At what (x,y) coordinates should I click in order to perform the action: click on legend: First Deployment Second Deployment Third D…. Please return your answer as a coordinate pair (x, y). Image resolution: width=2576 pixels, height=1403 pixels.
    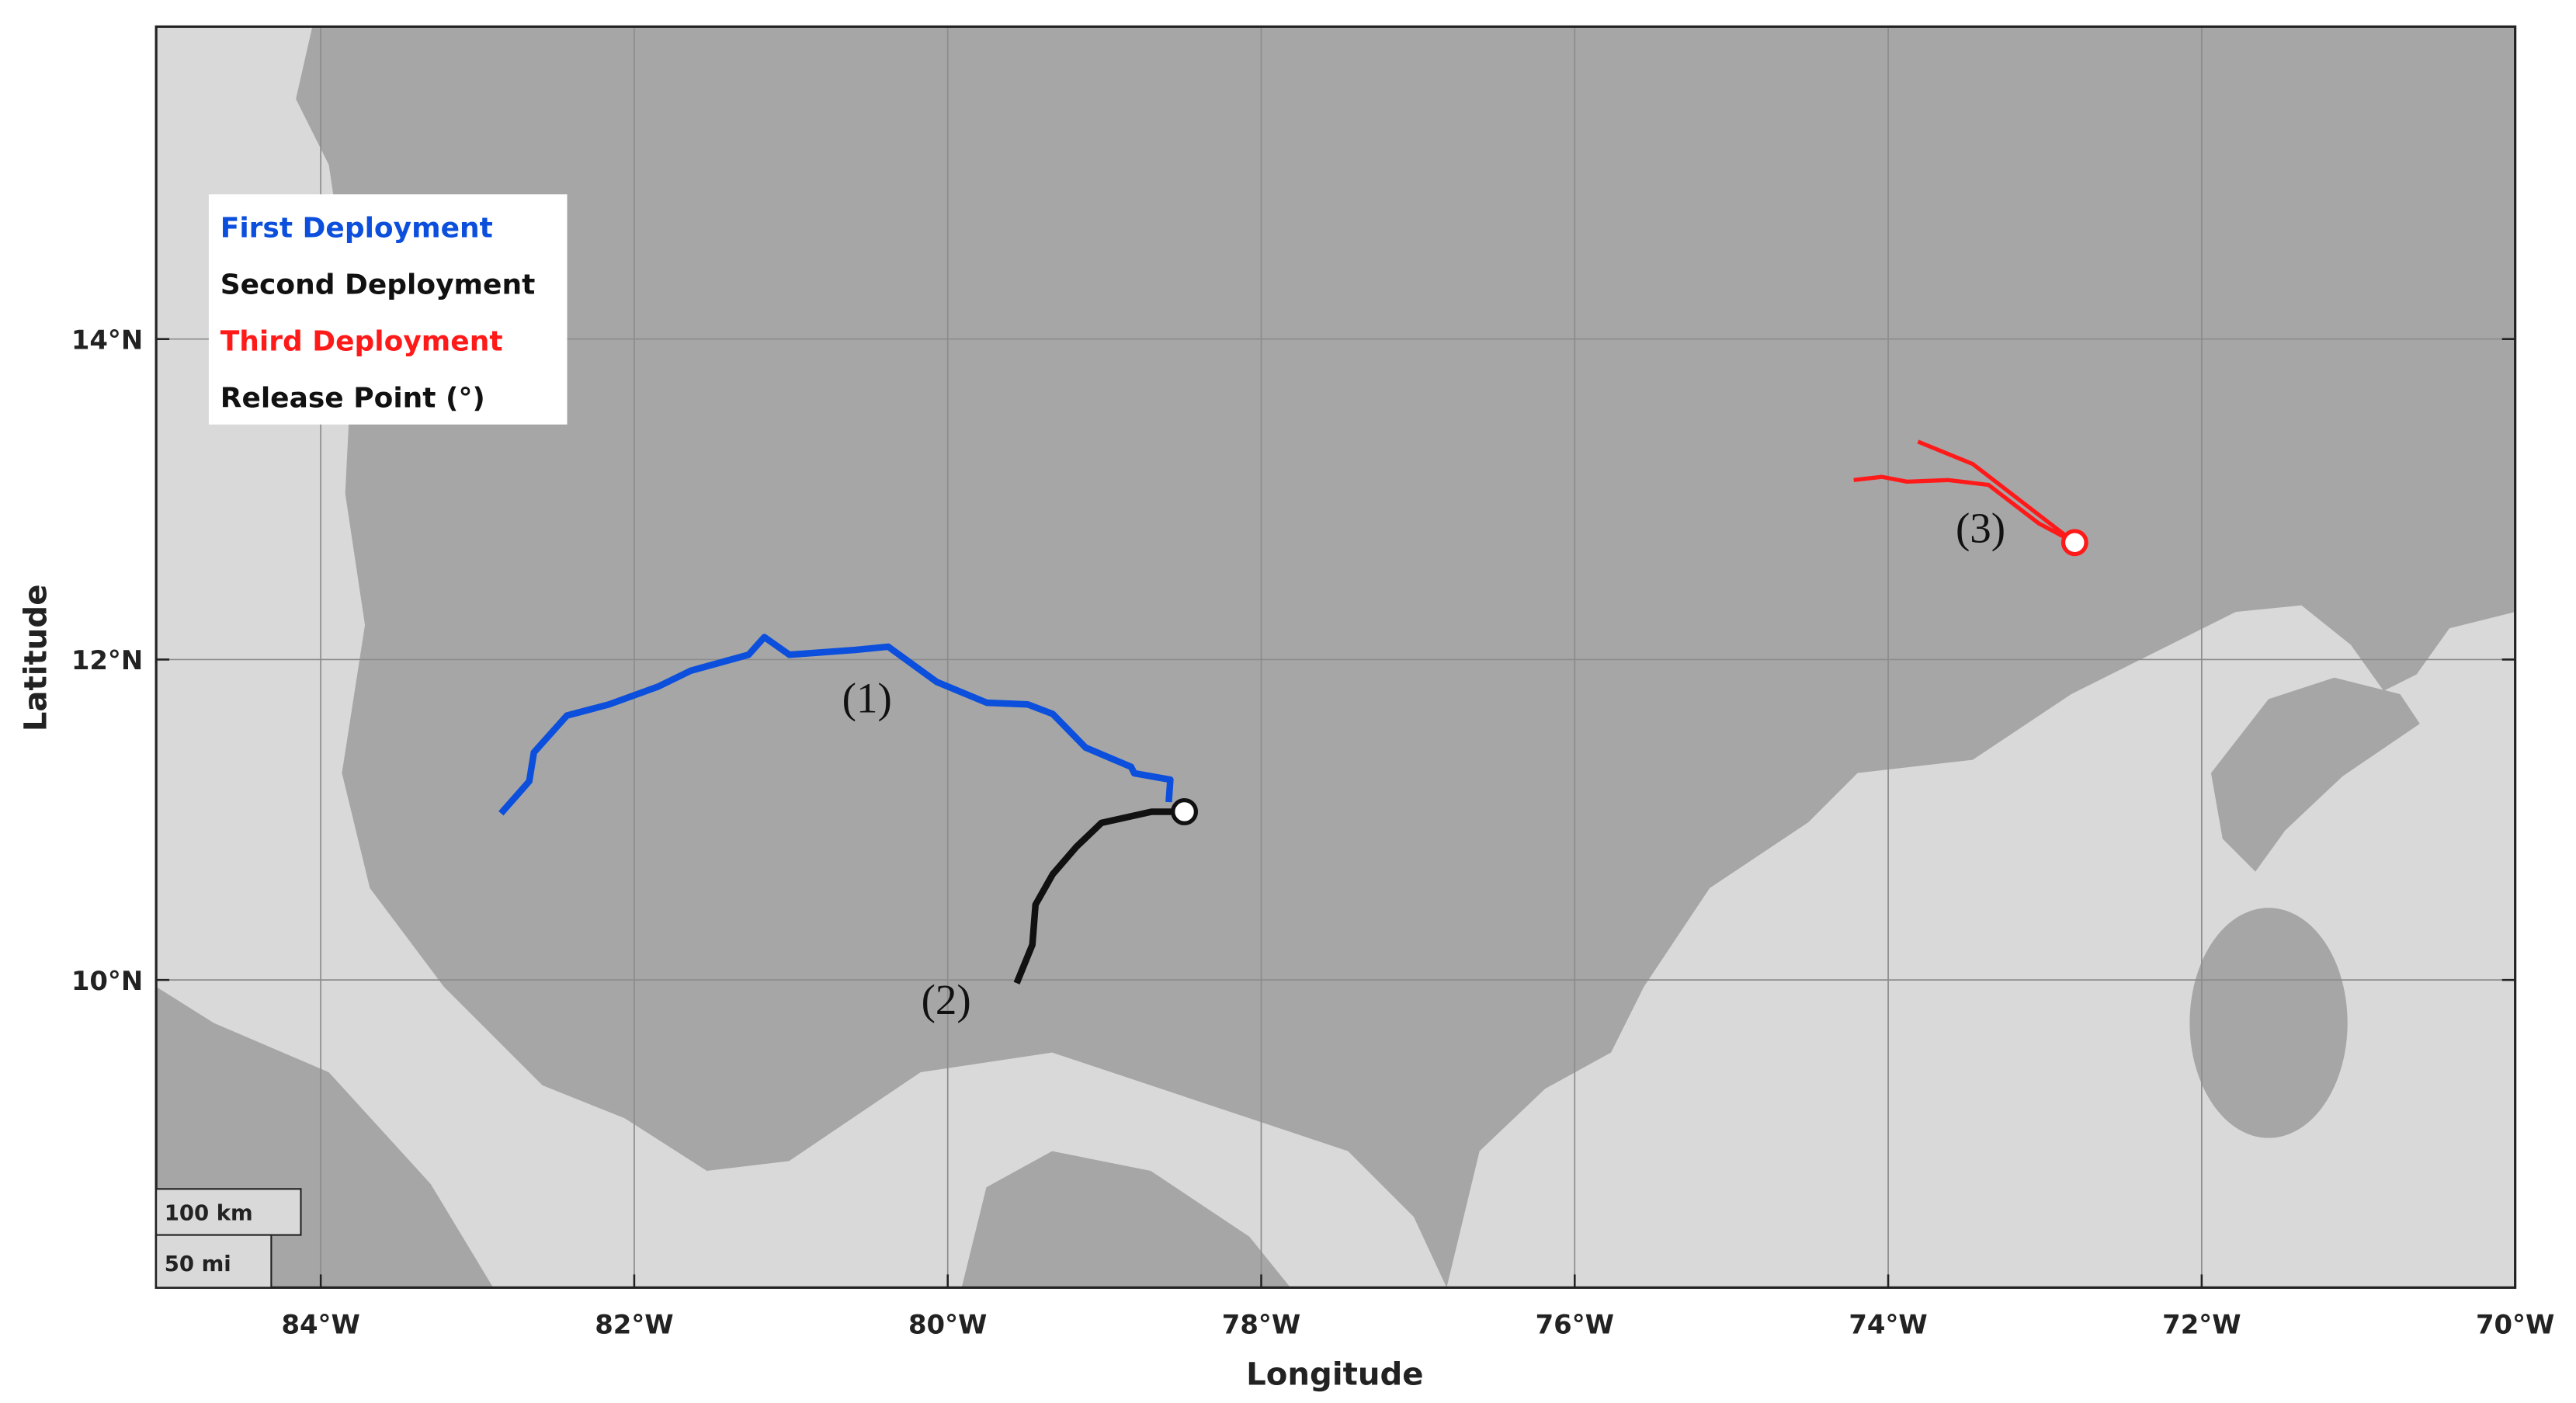
    Looking at the image, I should click on (378, 313).